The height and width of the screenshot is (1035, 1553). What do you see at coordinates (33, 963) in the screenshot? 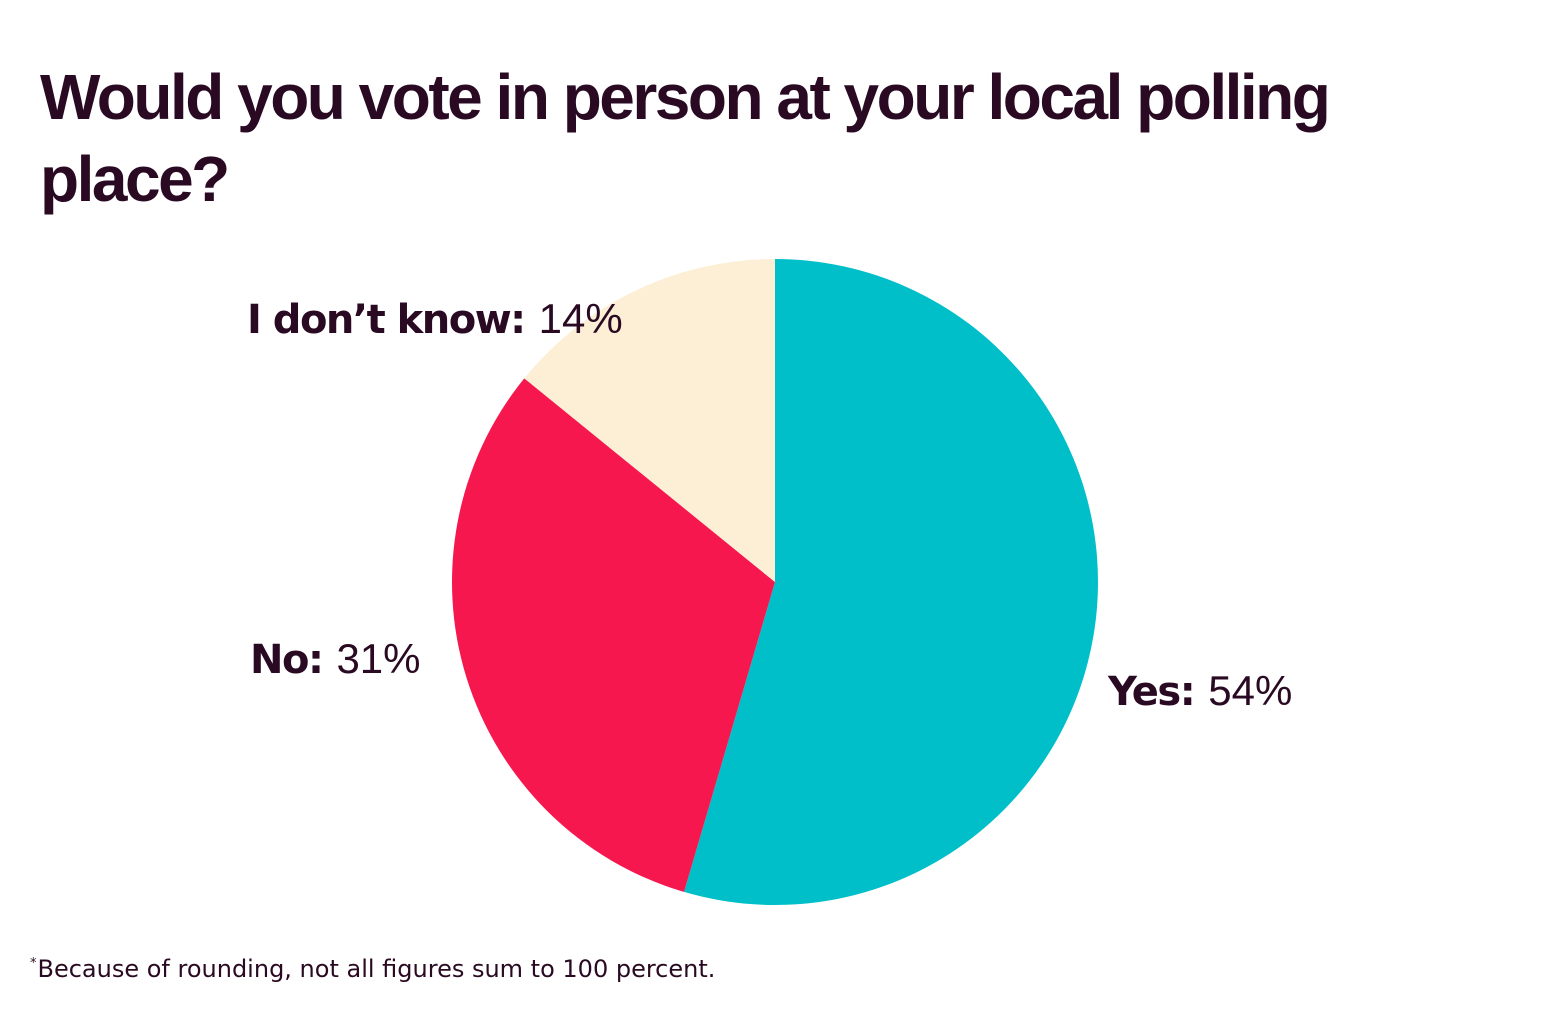
I see `footnote-marker: *` at bounding box center [33, 963].